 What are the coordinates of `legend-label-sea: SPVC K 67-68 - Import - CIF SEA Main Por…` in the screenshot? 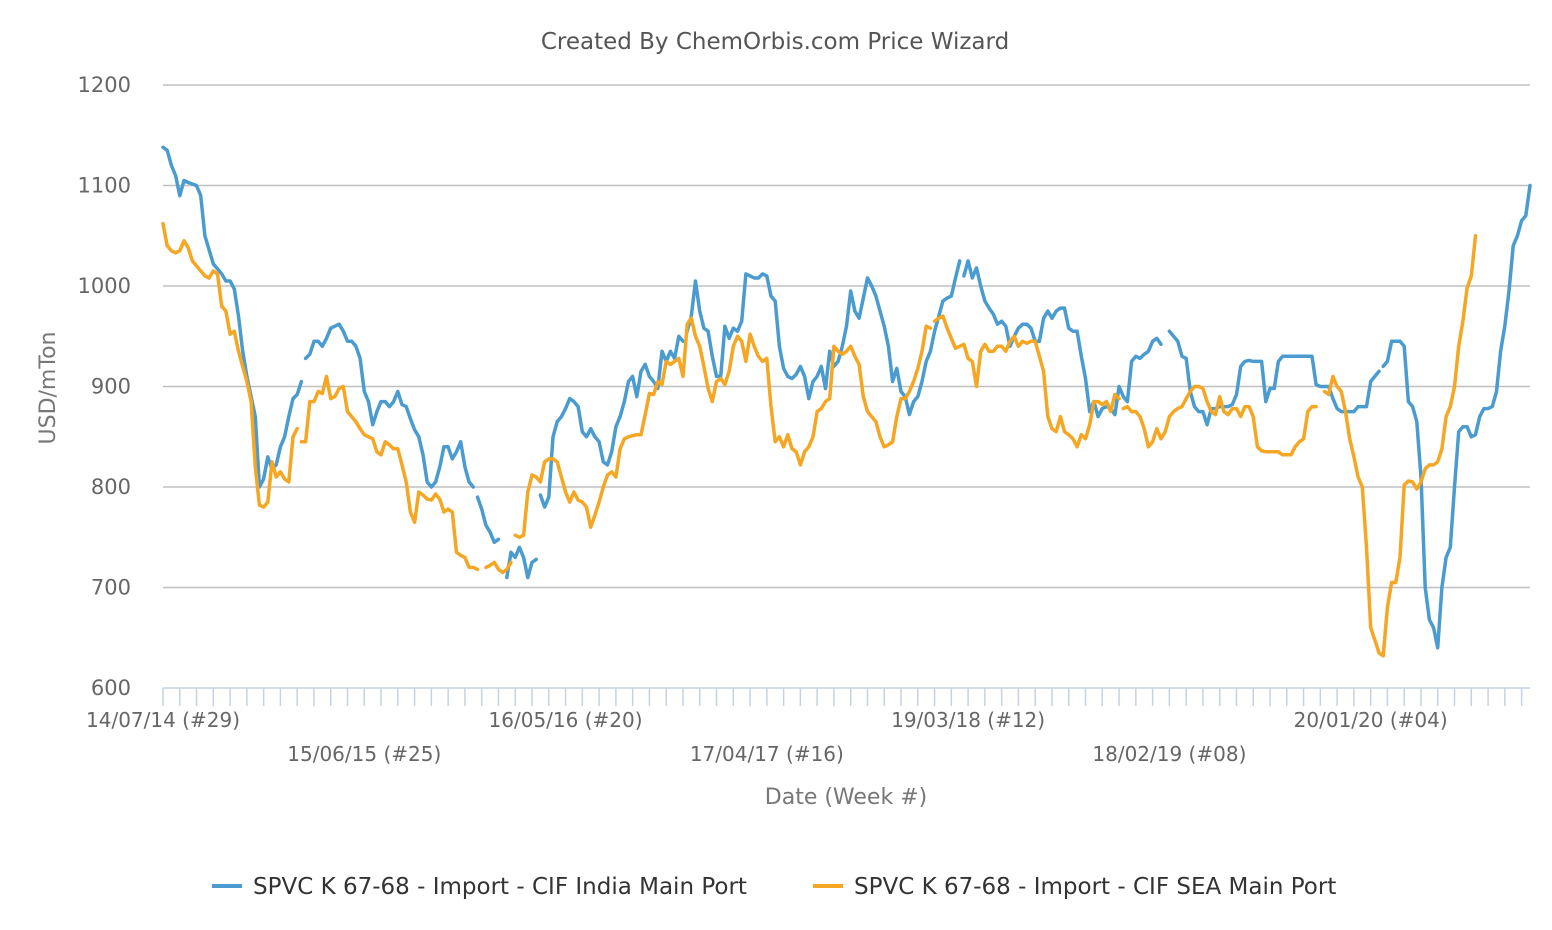 It's located at (1095, 887).